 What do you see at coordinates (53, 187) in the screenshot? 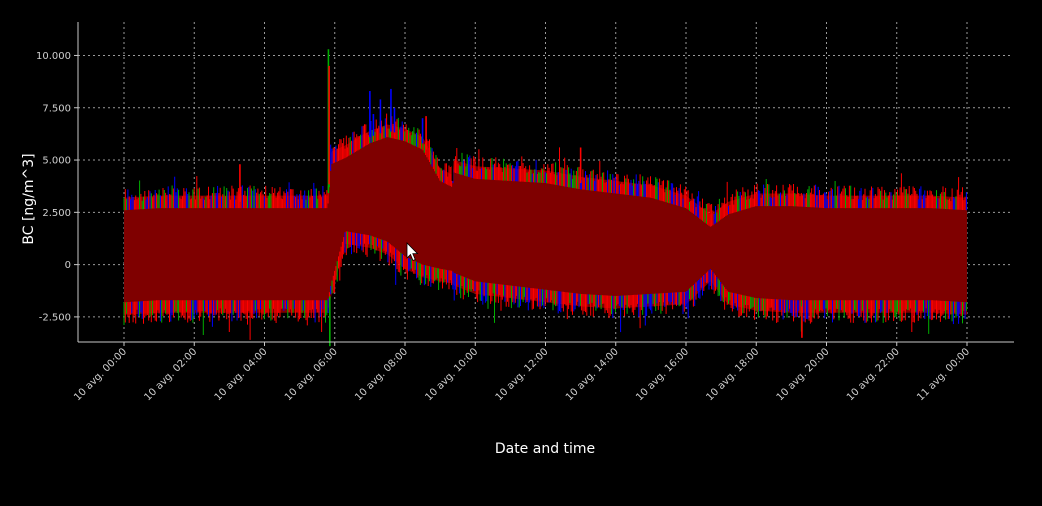
I see `y-tick-labels: 10.000 7.500 5.000 2.500 0 -2.500` at bounding box center [53, 187].